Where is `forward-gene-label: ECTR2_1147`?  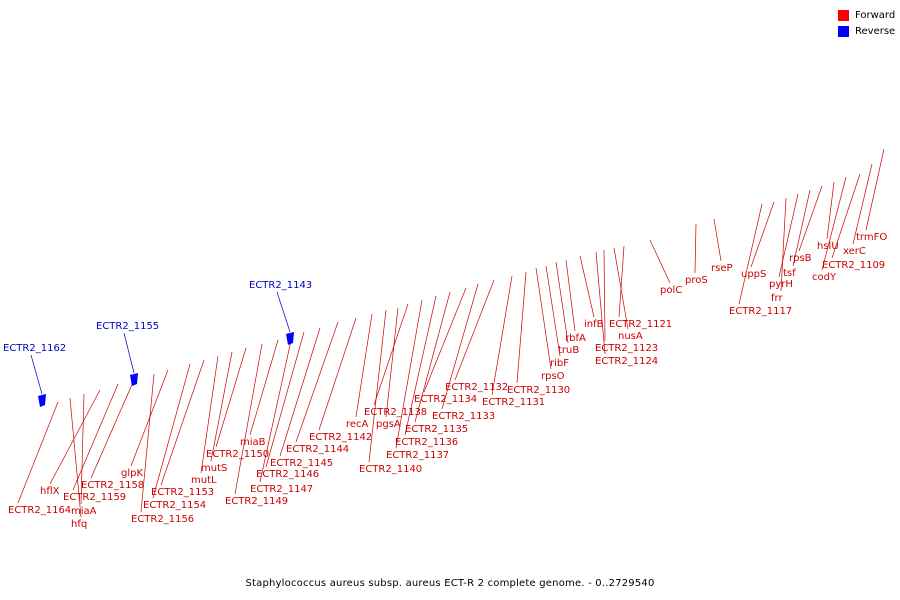
forward-gene-label: ECTR2_1147 is located at coordinates (281, 489).